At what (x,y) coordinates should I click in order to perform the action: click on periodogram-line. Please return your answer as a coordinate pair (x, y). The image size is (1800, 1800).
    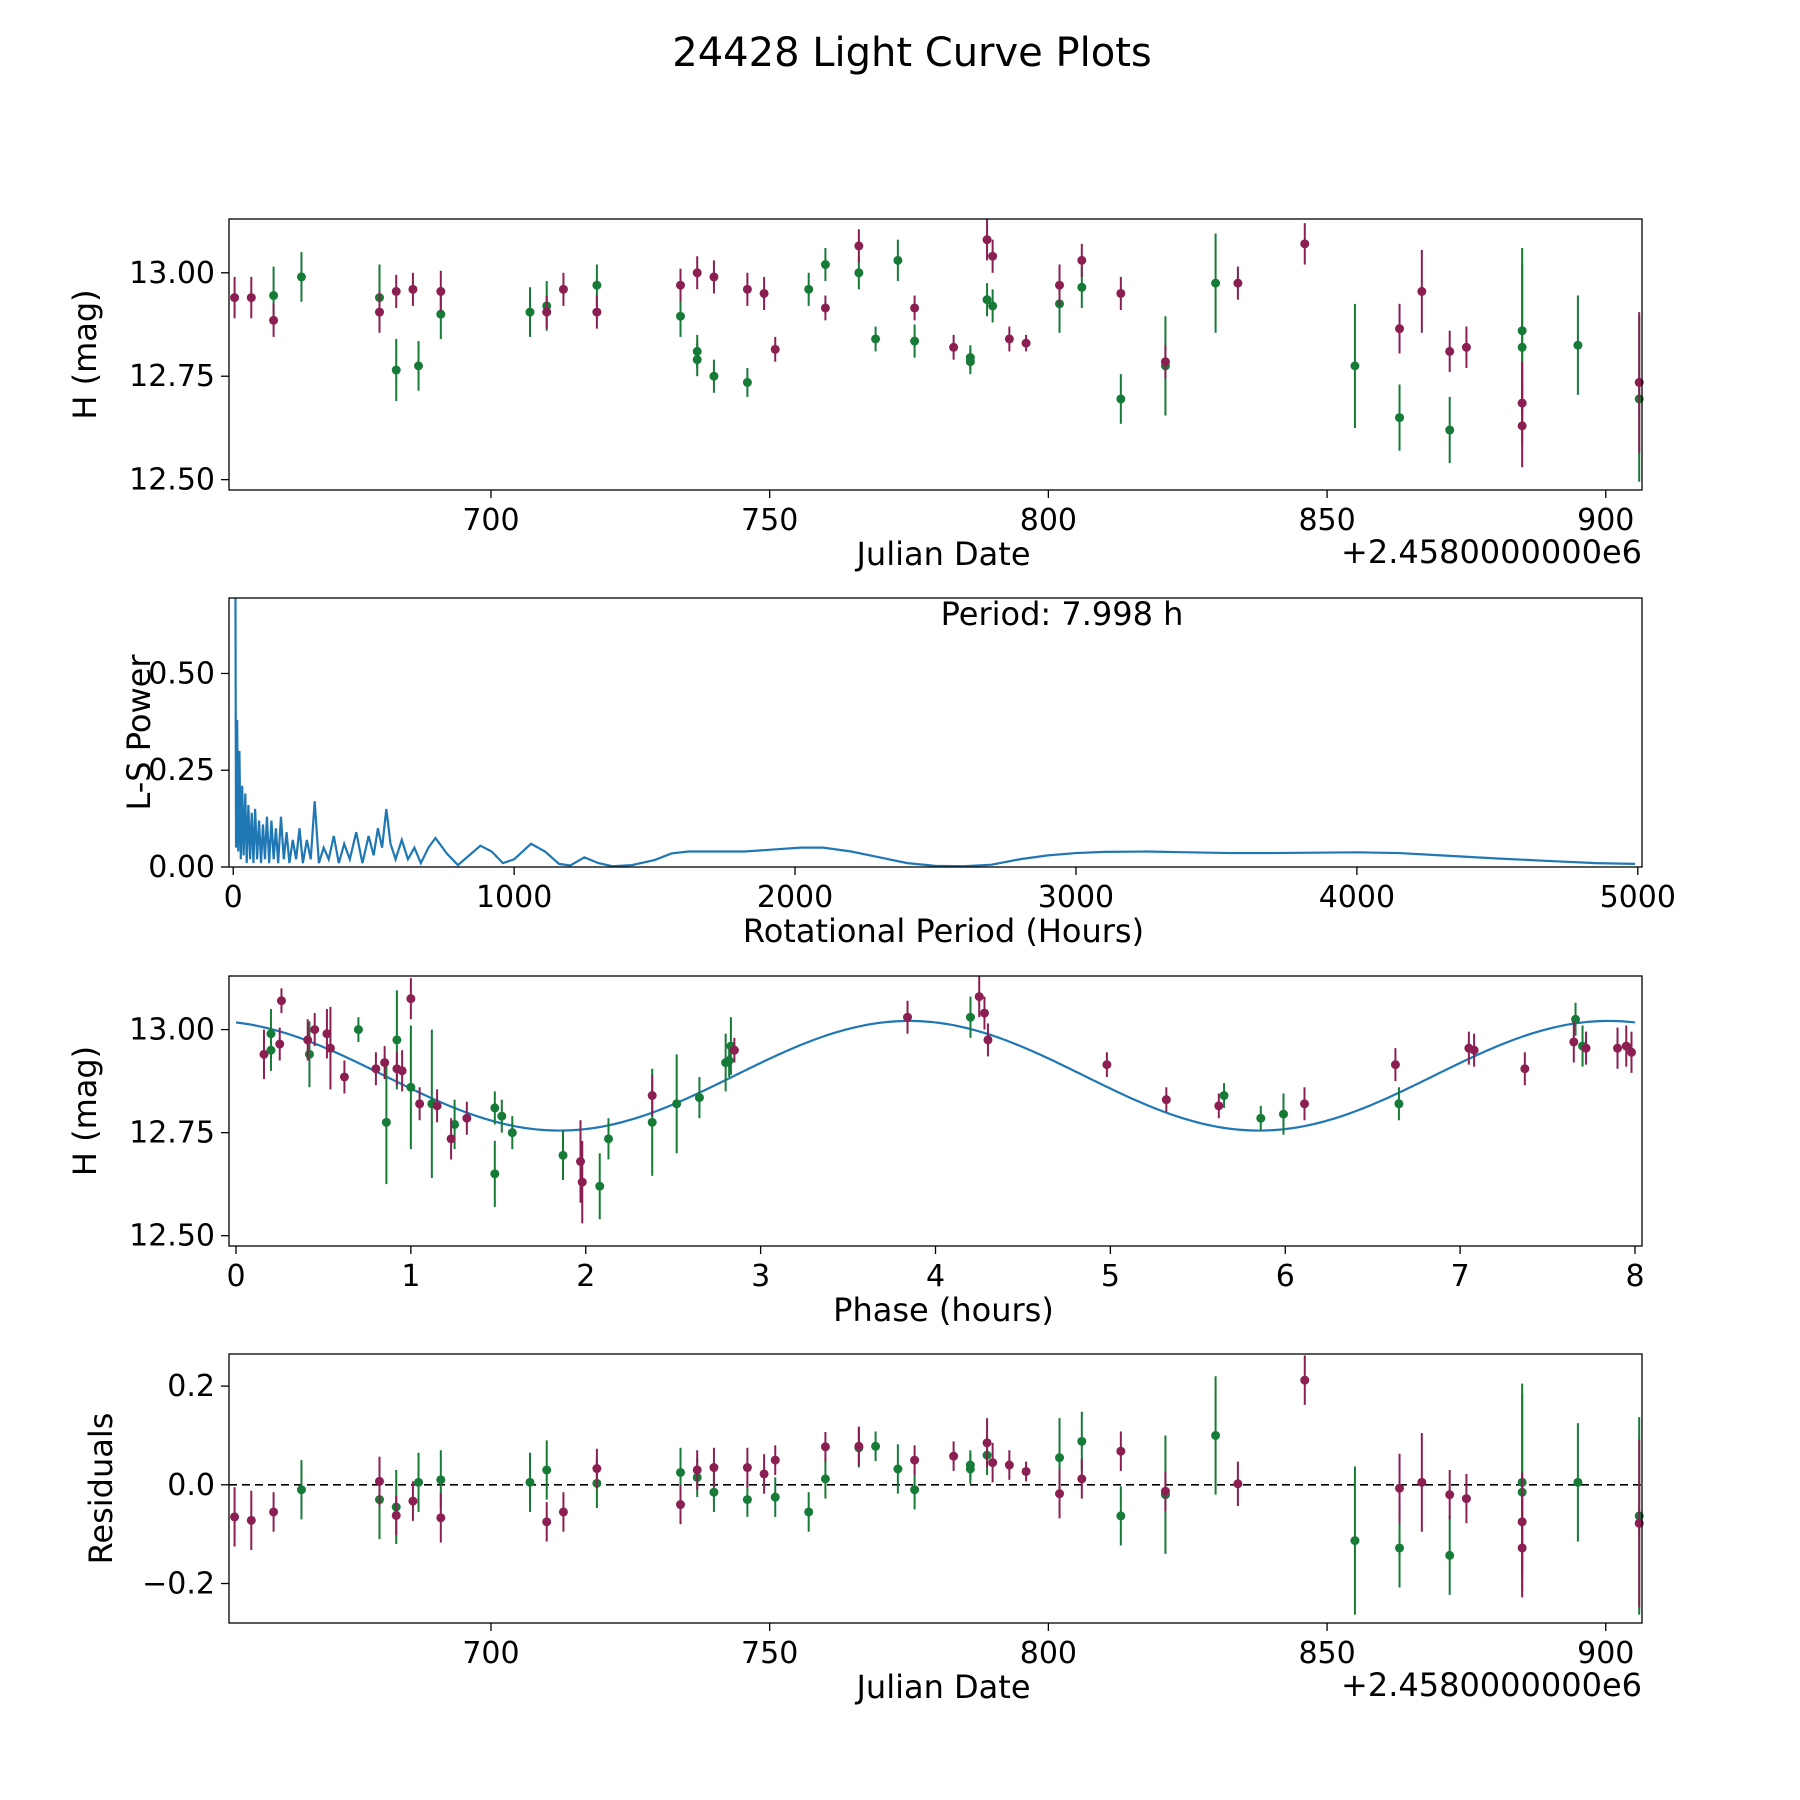
    Looking at the image, I should click on (935, 732).